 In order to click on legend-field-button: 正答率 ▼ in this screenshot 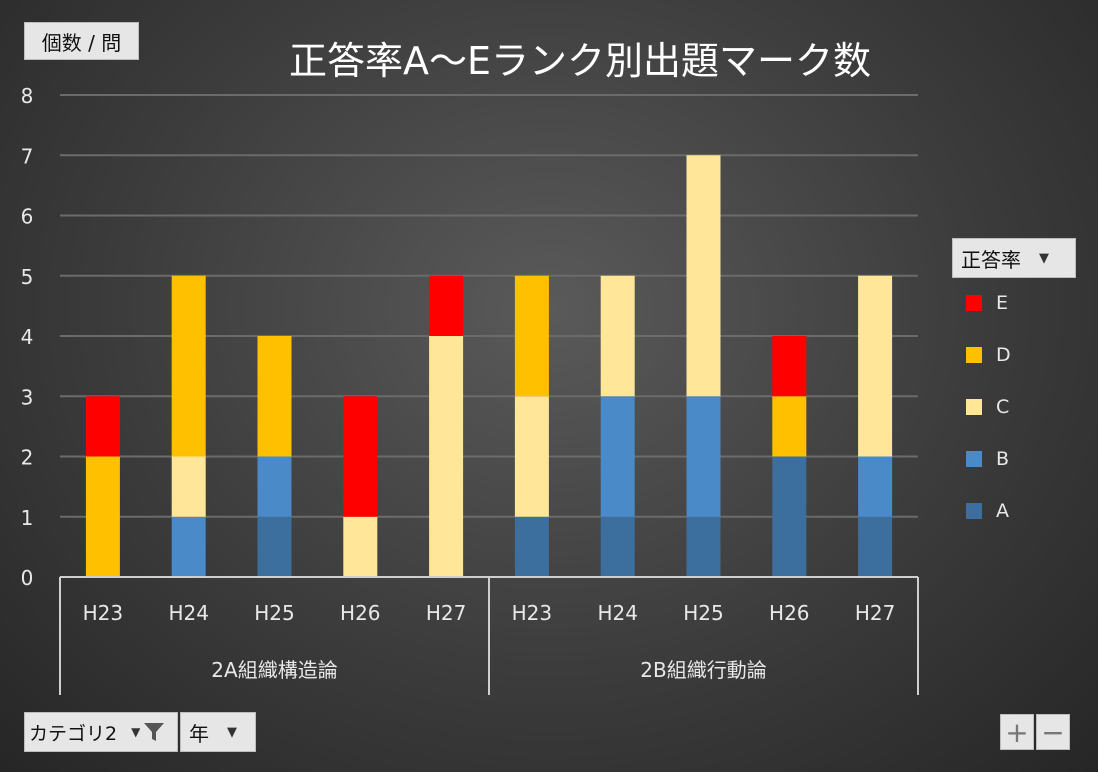, I will do `click(1014, 258)`.